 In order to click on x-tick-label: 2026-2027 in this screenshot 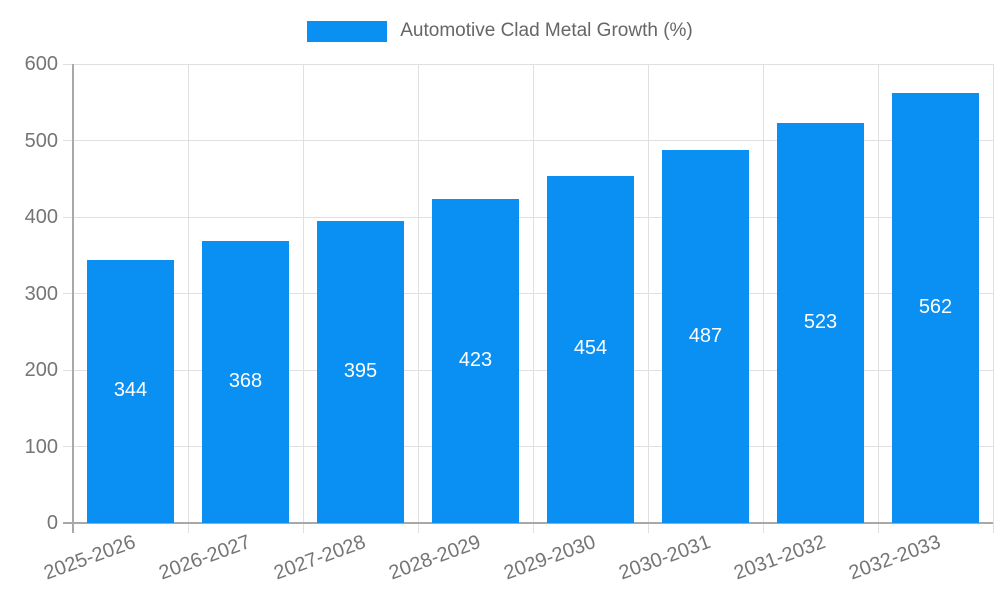, I will do `click(204, 558)`.